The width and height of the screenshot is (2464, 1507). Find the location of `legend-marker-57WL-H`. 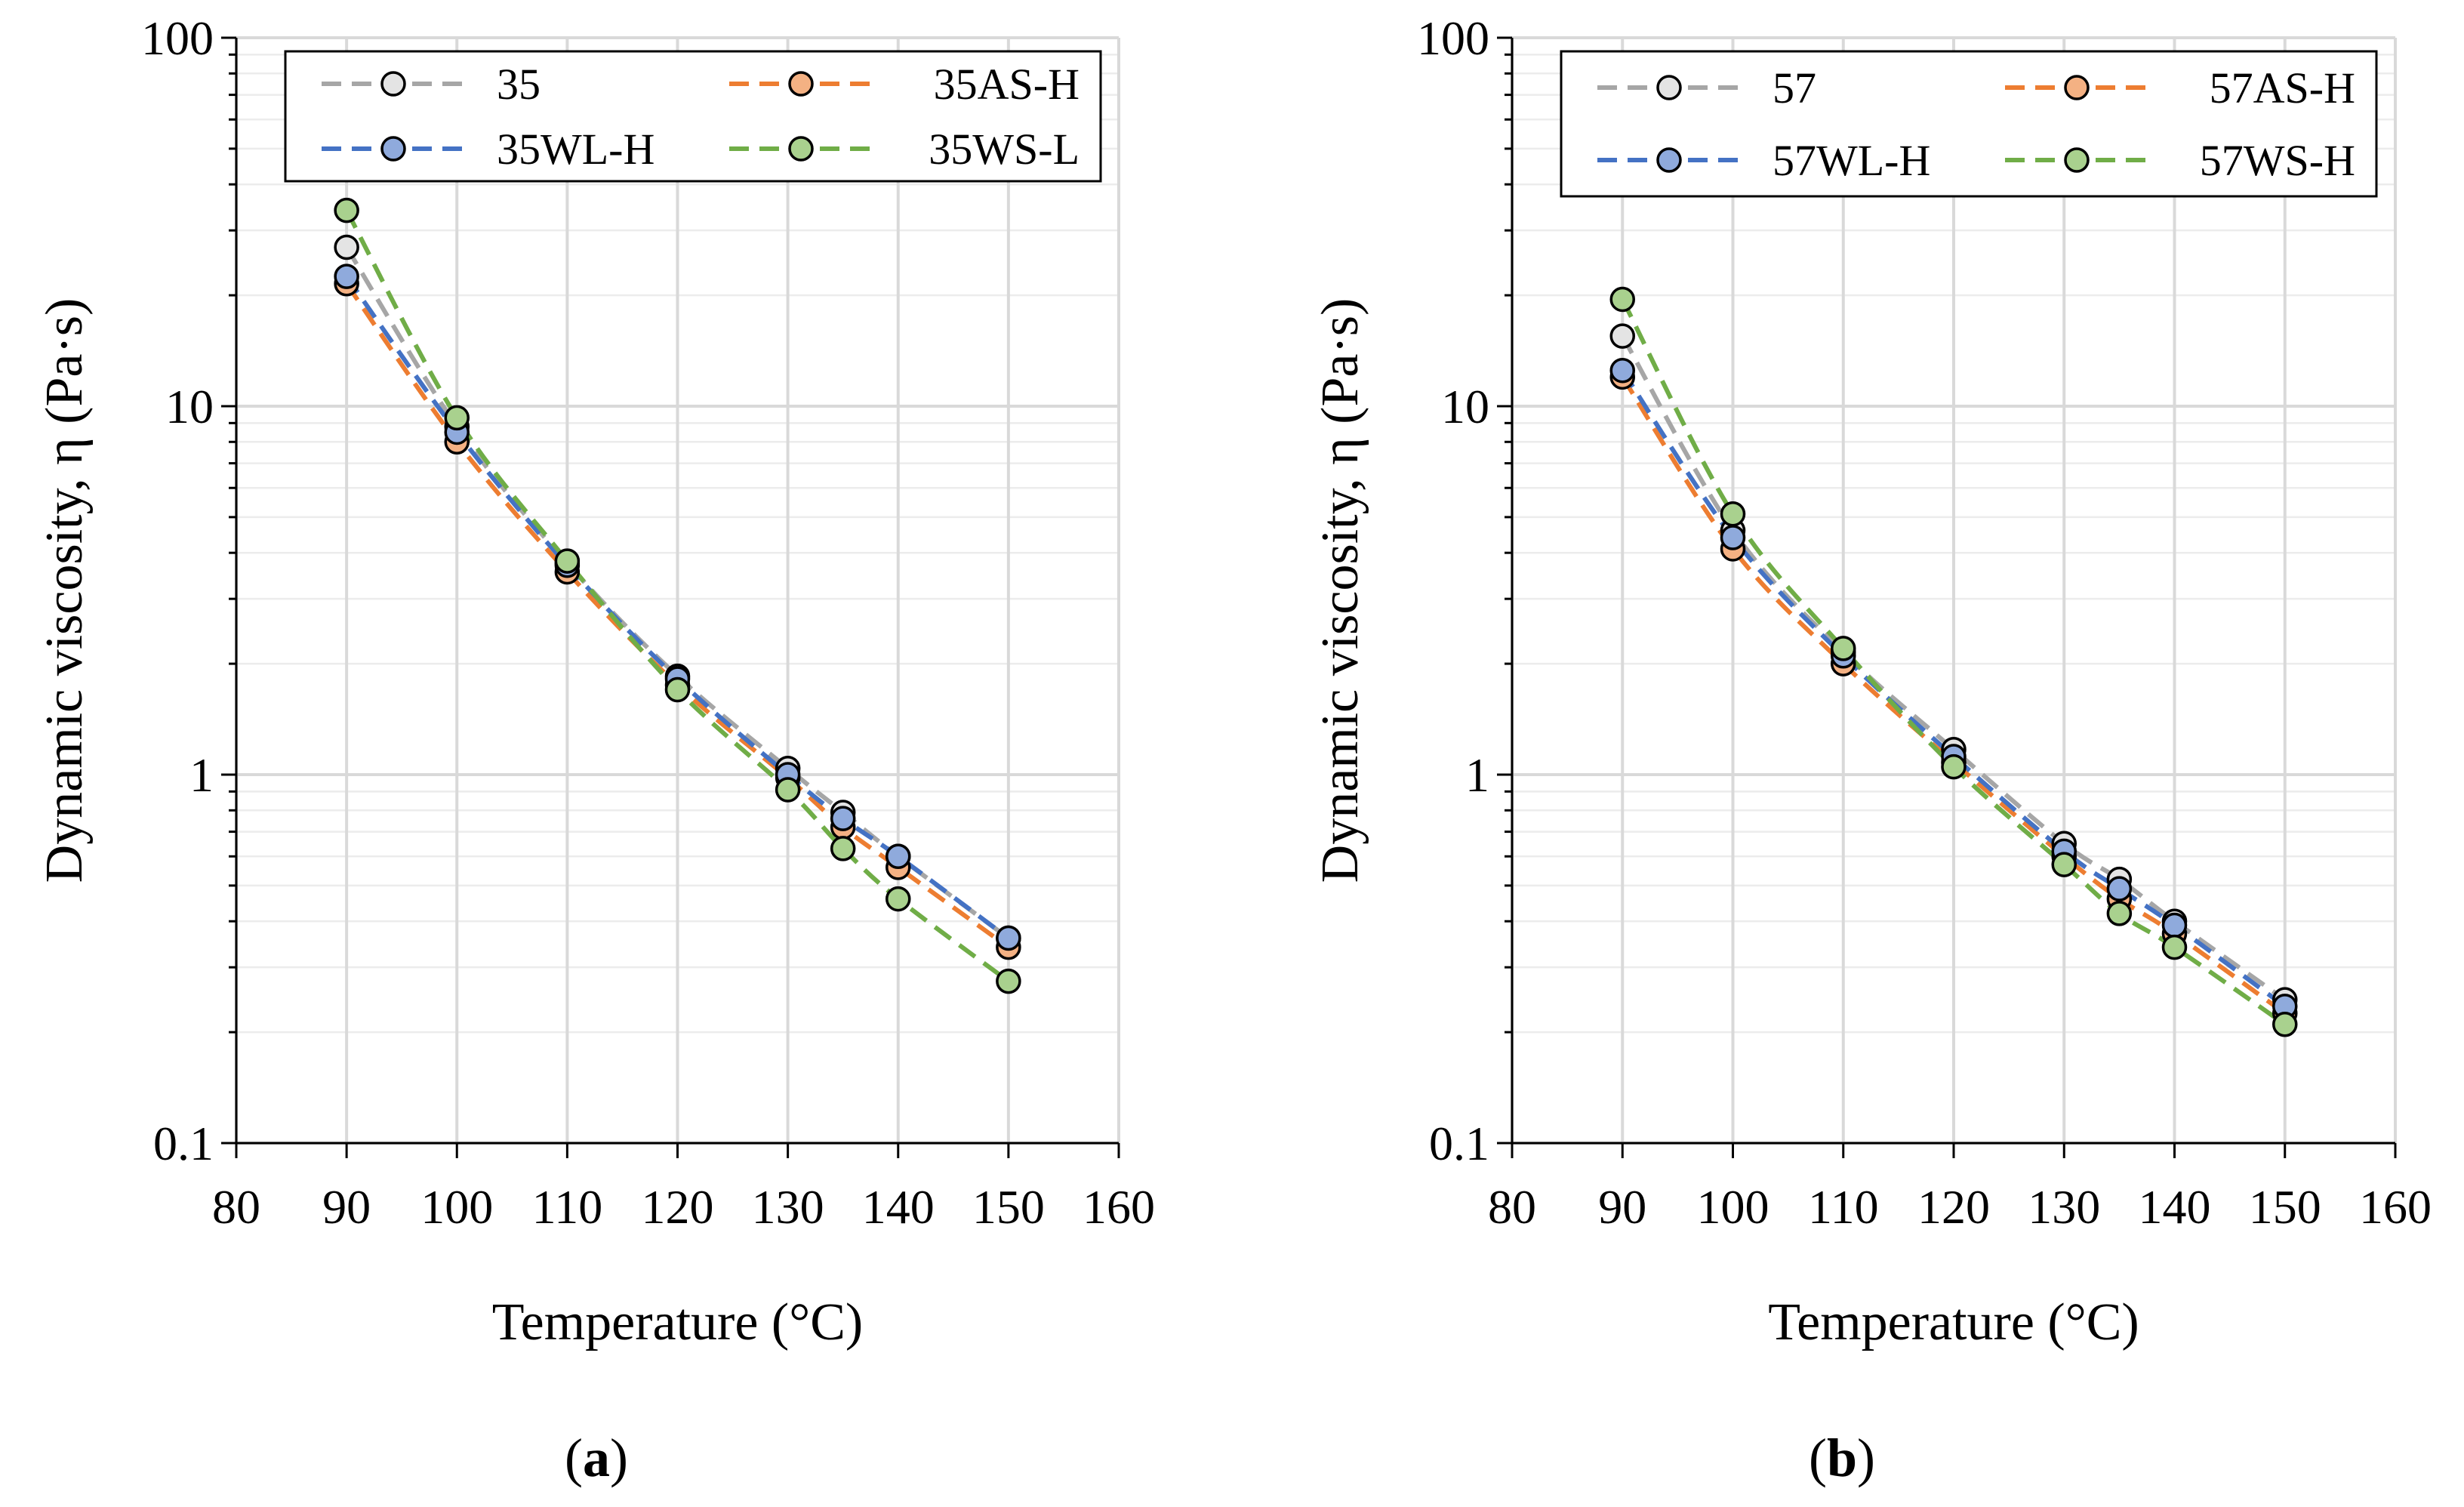

legend-marker-57WL-H is located at coordinates (1669, 160).